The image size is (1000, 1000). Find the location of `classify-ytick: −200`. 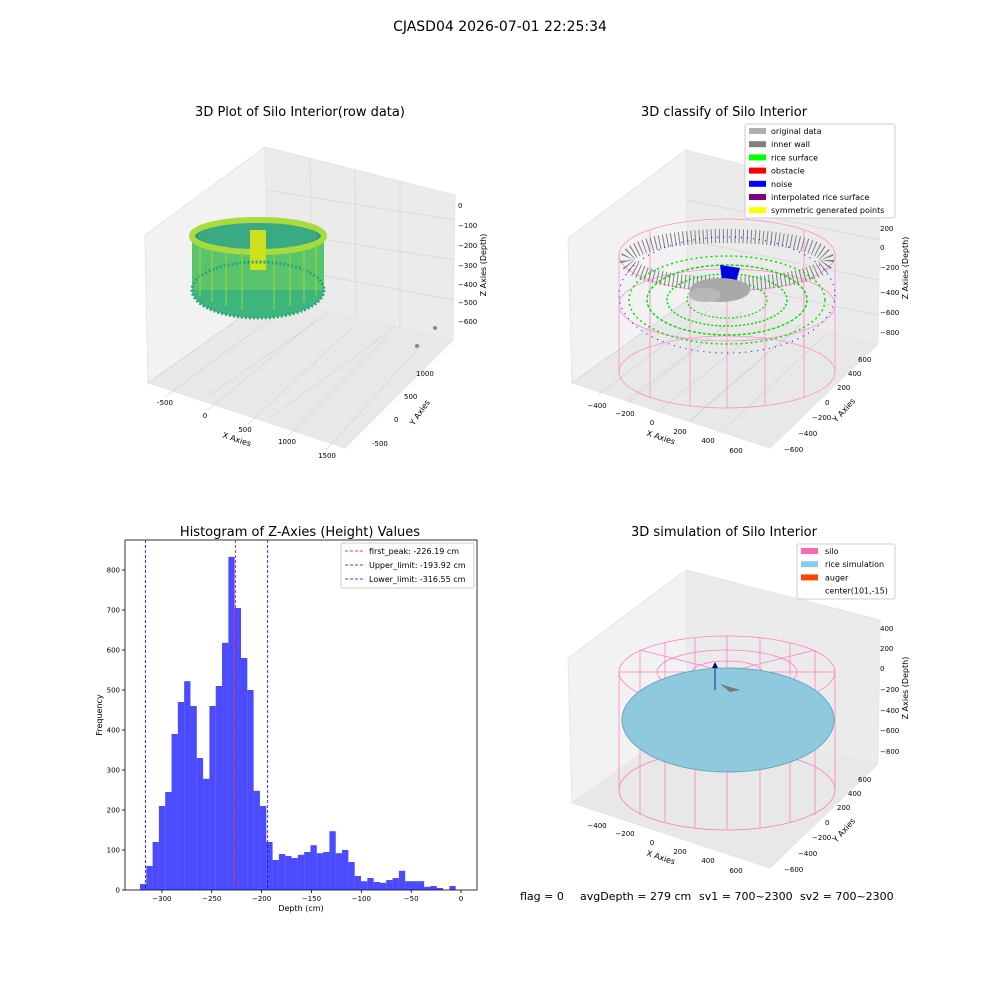

classify-ytick: −200 is located at coordinates (821, 418).